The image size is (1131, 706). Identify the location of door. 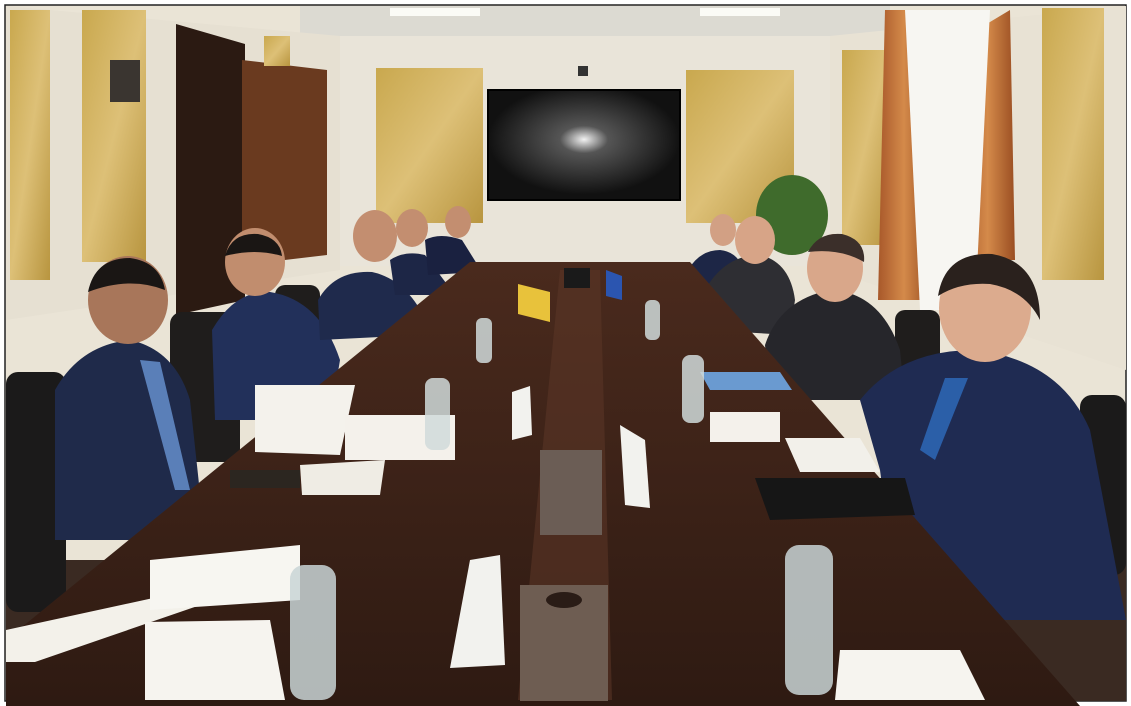
(284, 162).